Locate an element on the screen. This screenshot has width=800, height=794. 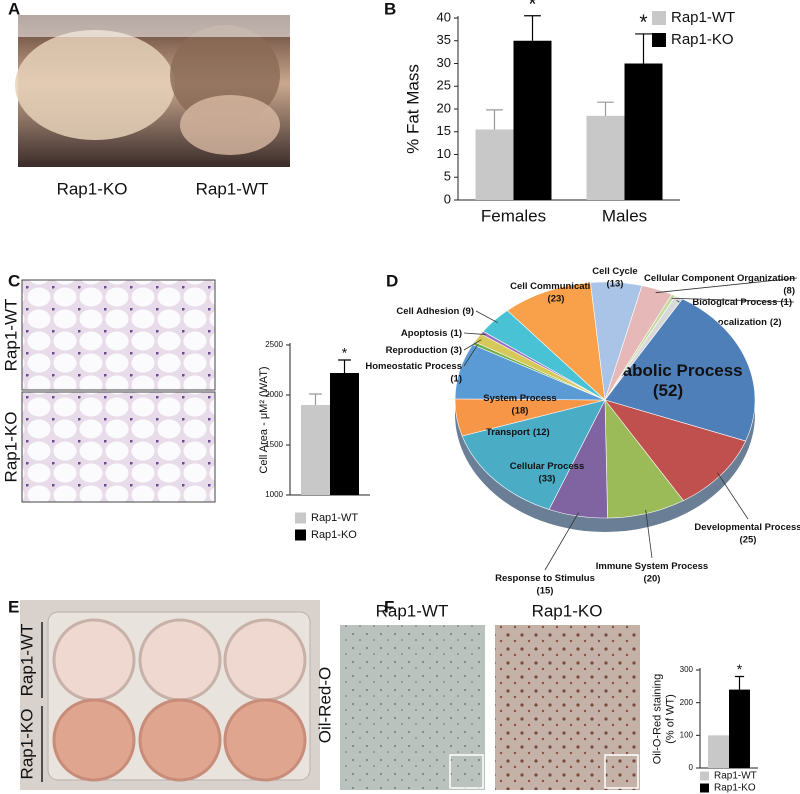
y-tick-label: 2000 is located at coordinates (274, 394).